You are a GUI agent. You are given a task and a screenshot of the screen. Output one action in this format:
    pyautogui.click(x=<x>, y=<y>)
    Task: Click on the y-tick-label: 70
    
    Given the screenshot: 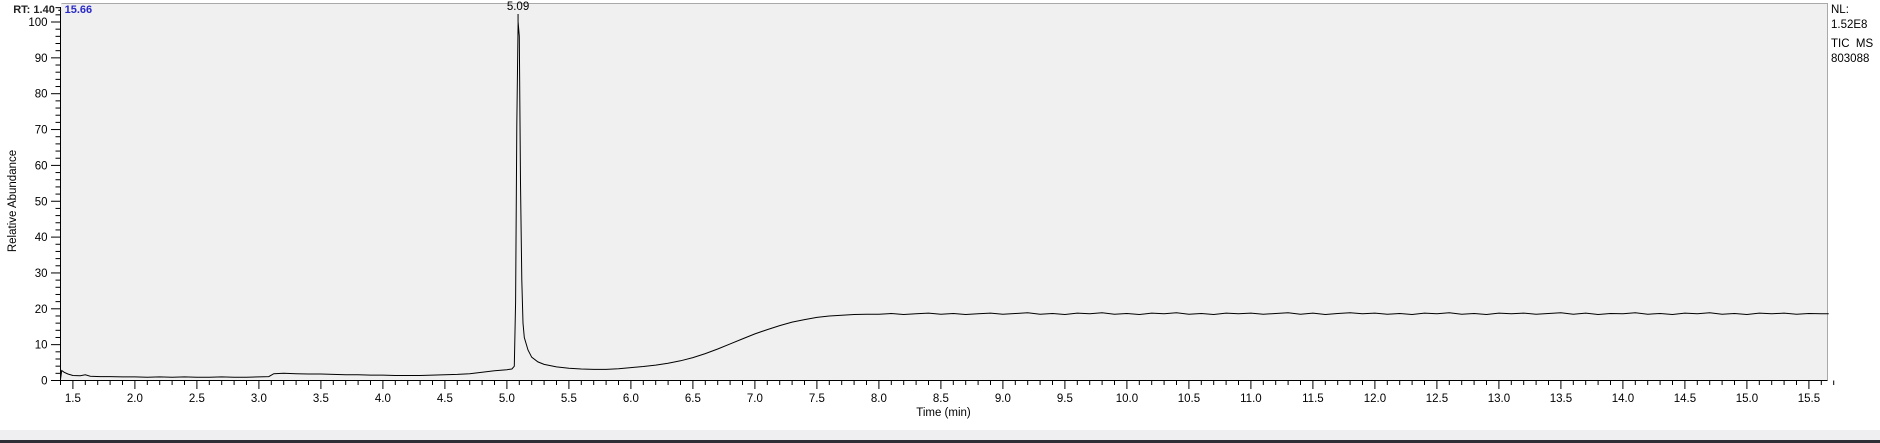 What is the action you would take?
    pyautogui.click(x=41, y=131)
    